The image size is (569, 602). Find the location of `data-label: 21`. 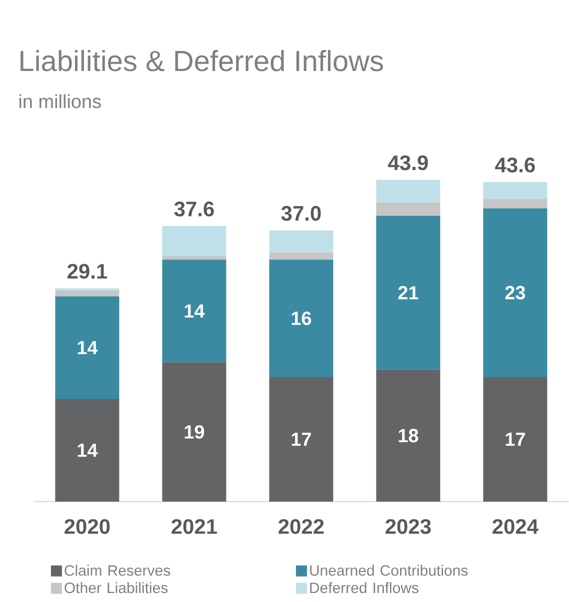

data-label: 21 is located at coordinates (408, 293).